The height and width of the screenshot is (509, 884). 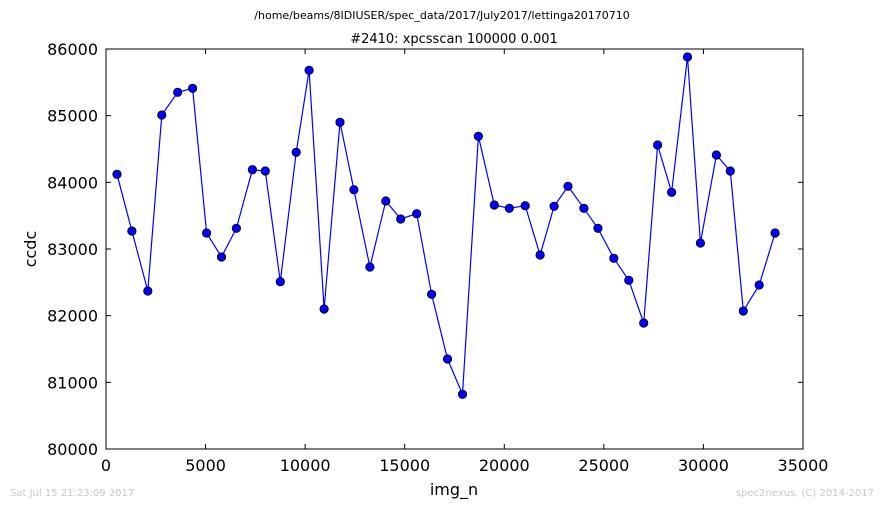 I want to click on x-tick-label: 25000, so click(x=603, y=465).